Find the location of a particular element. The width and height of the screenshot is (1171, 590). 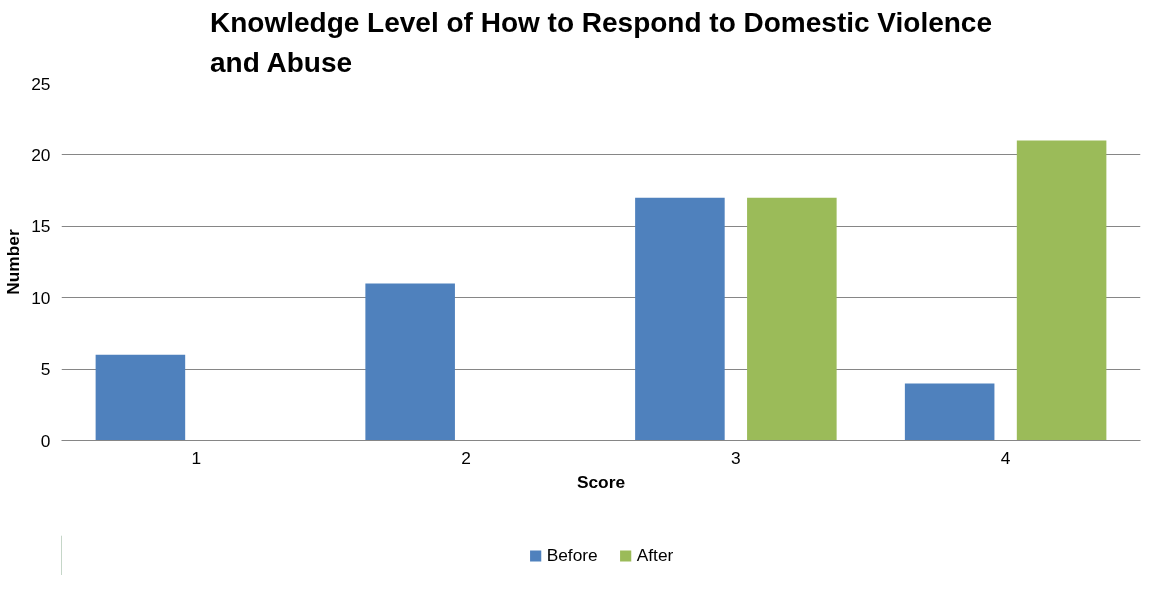

y-tick-label: 10 is located at coordinates (41, 297).